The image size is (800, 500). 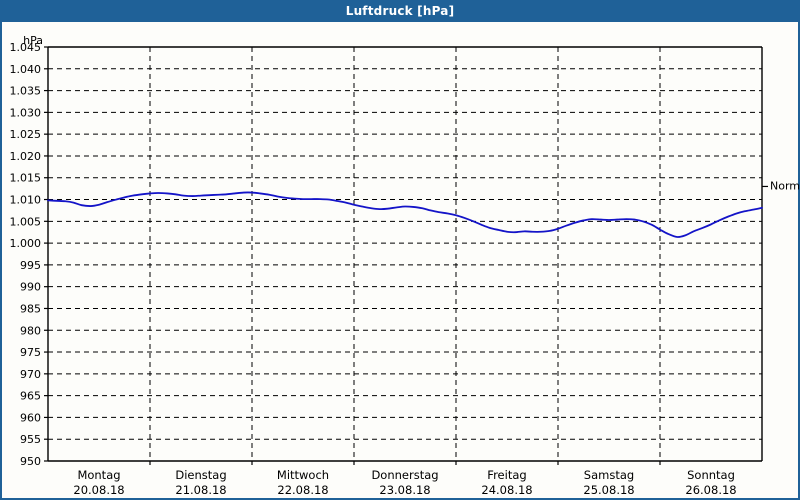 I want to click on x-axis-date-label: 23.08.18, so click(x=404, y=490).